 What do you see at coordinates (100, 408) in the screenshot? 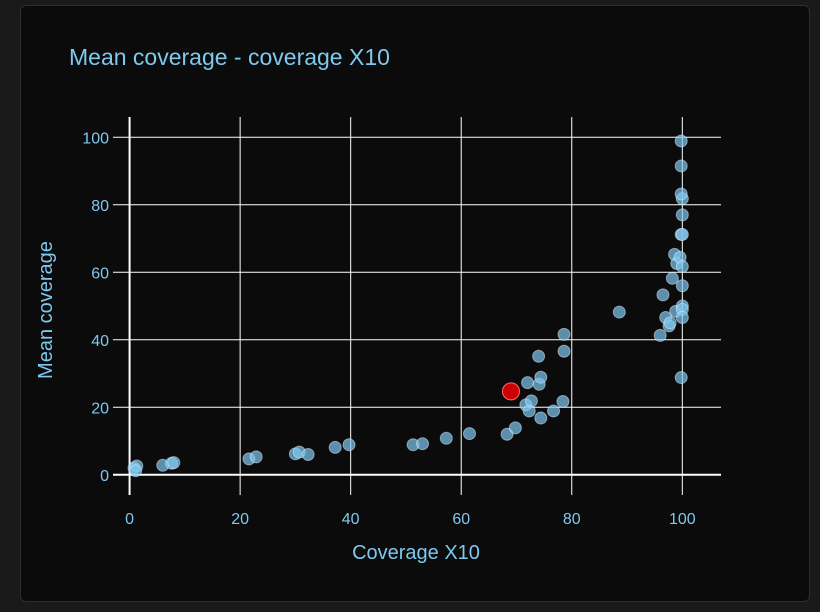
I see `y-tick-label: 20` at bounding box center [100, 408].